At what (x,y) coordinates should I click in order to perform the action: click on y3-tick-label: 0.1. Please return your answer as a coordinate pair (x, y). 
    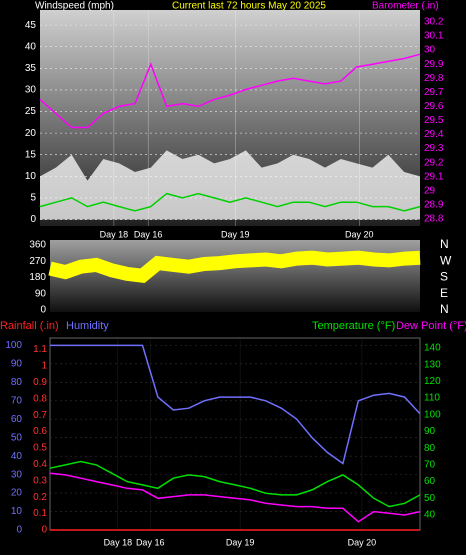
    Looking at the image, I should click on (40, 513).